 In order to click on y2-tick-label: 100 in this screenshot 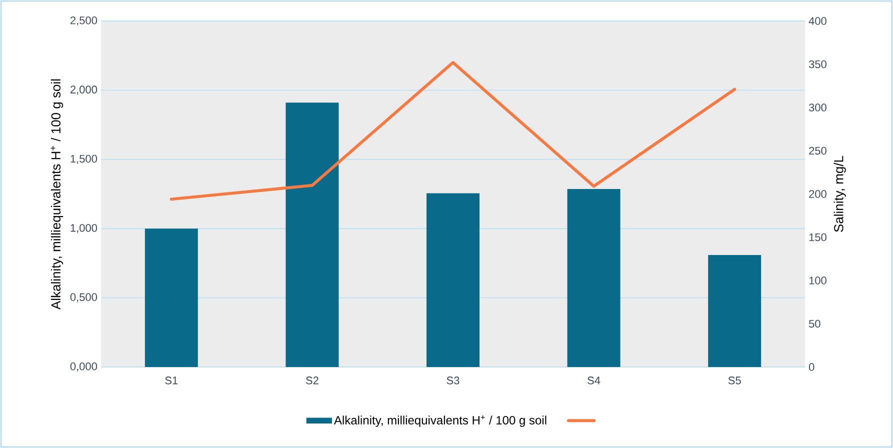, I will do `click(817, 280)`.